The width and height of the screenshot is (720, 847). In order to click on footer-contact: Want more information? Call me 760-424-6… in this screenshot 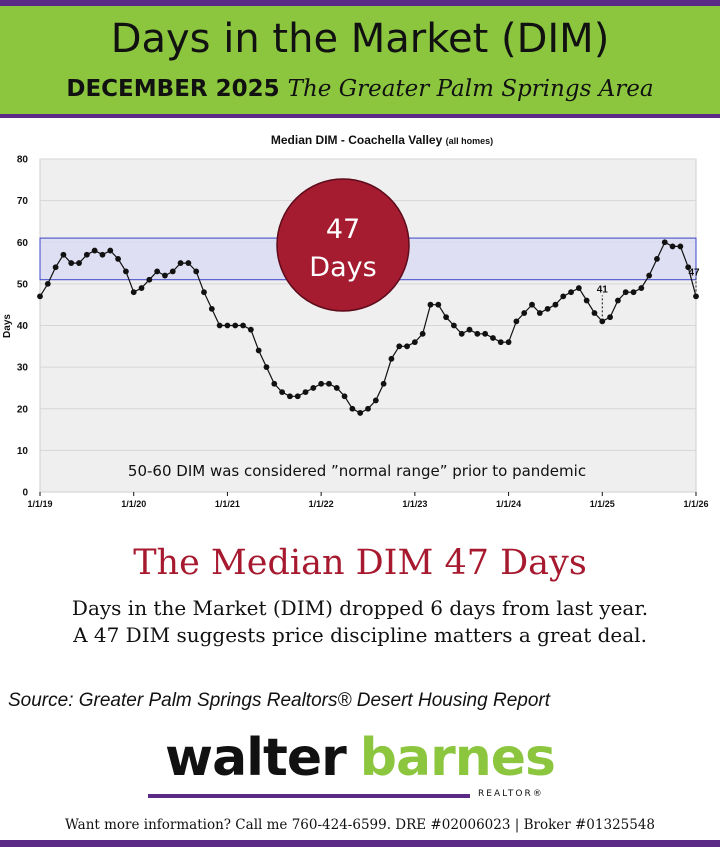, I will do `click(360, 825)`.